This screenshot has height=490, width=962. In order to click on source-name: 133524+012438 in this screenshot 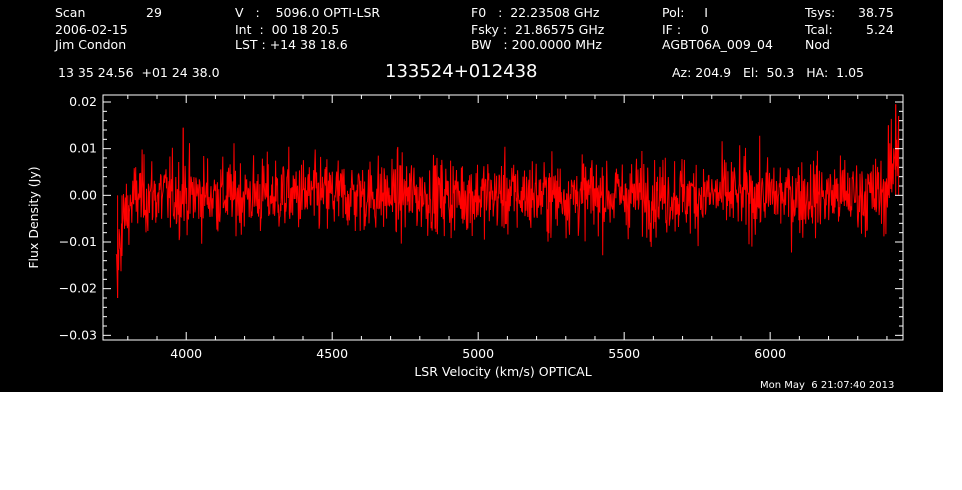, I will do `click(461, 71)`.